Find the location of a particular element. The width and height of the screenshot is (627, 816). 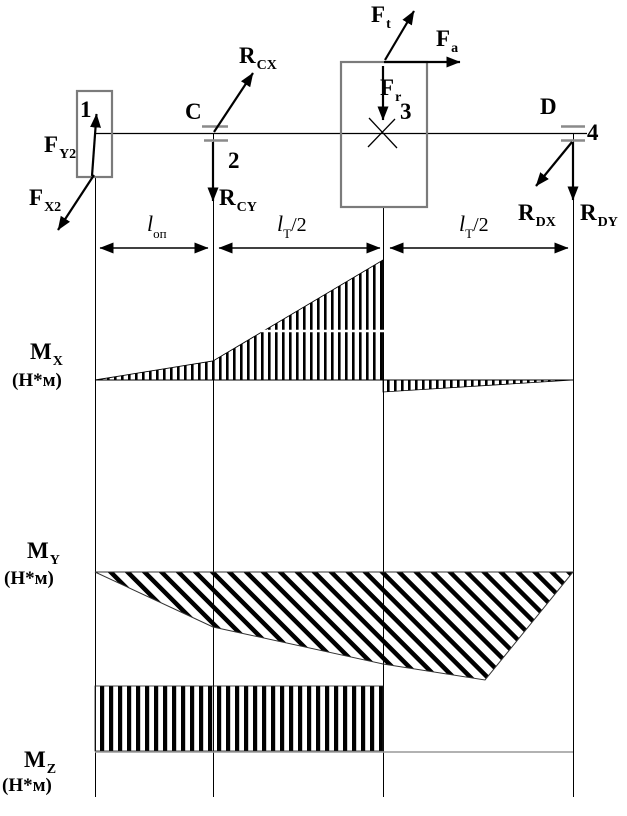

label-mz-unit: (Н*м) is located at coordinates (27, 785).